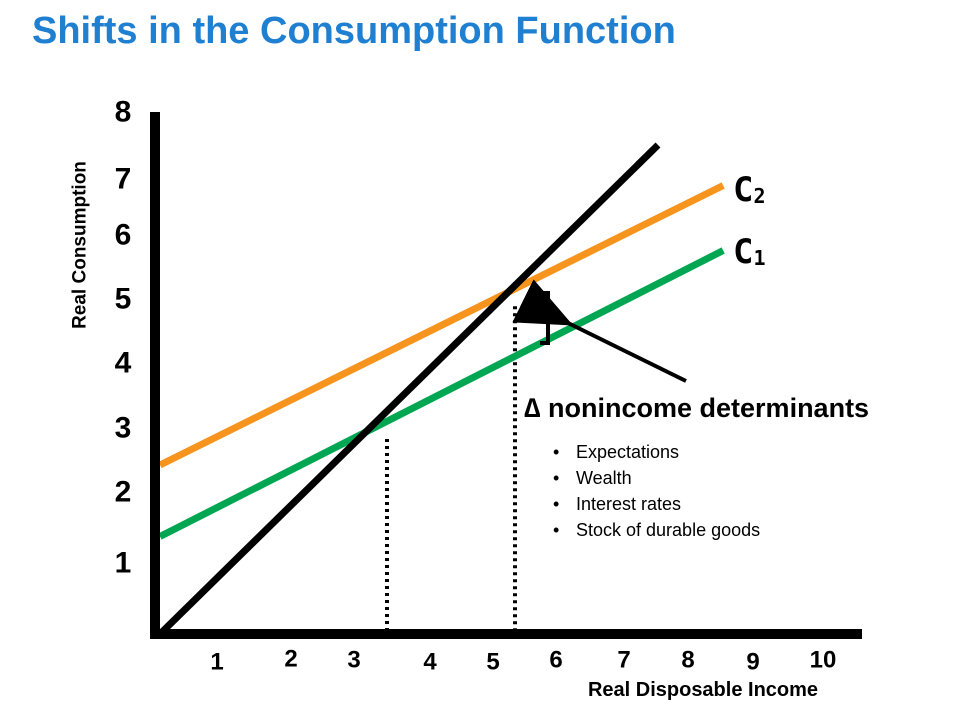 This screenshot has height=720, width=960. Describe the element at coordinates (216, 662) in the screenshot. I see `x-tick-label-1: 1` at that location.